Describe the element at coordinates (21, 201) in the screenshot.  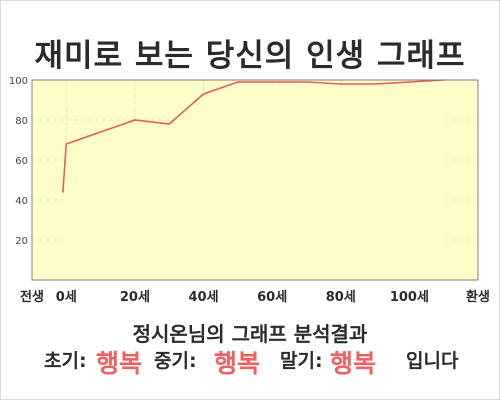
I see `y-tick-label: 40` at that location.